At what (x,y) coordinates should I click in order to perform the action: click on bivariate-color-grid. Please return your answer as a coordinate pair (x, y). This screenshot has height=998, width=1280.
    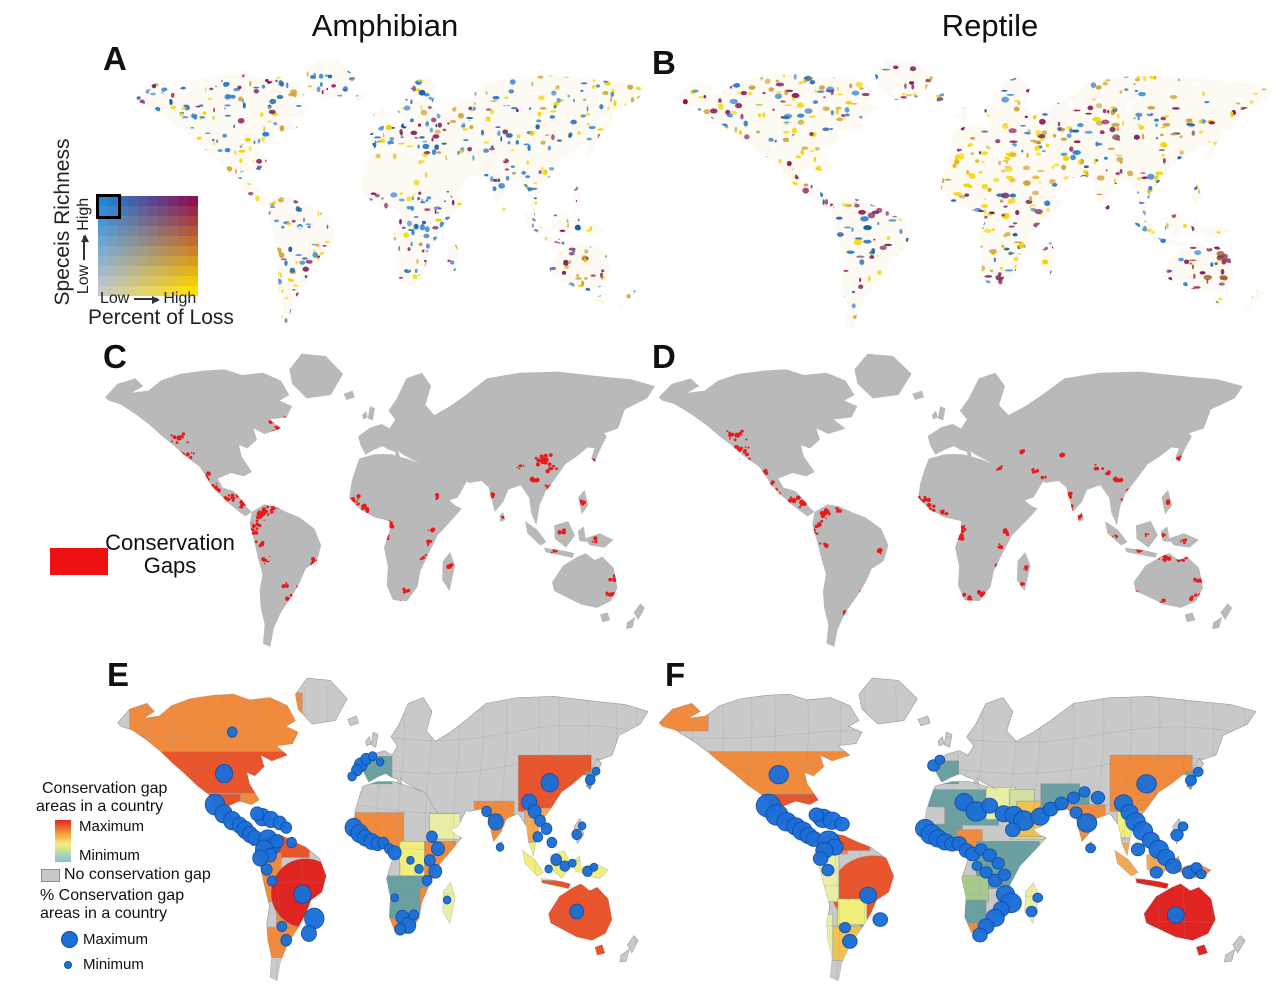
    Looking at the image, I should click on (148, 246).